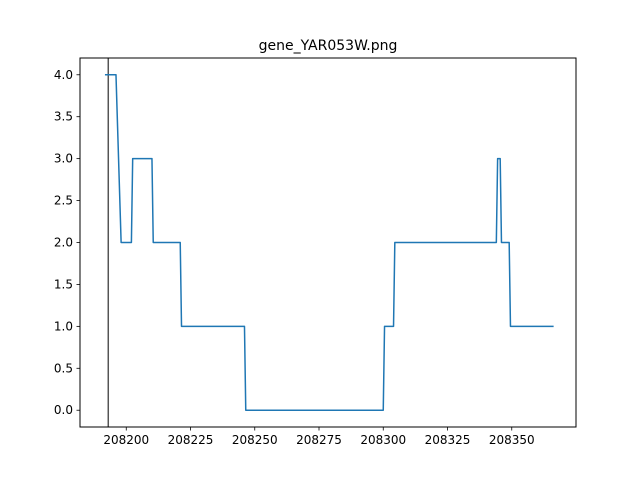  I want to click on x-tick-label: 208300, so click(383, 440).